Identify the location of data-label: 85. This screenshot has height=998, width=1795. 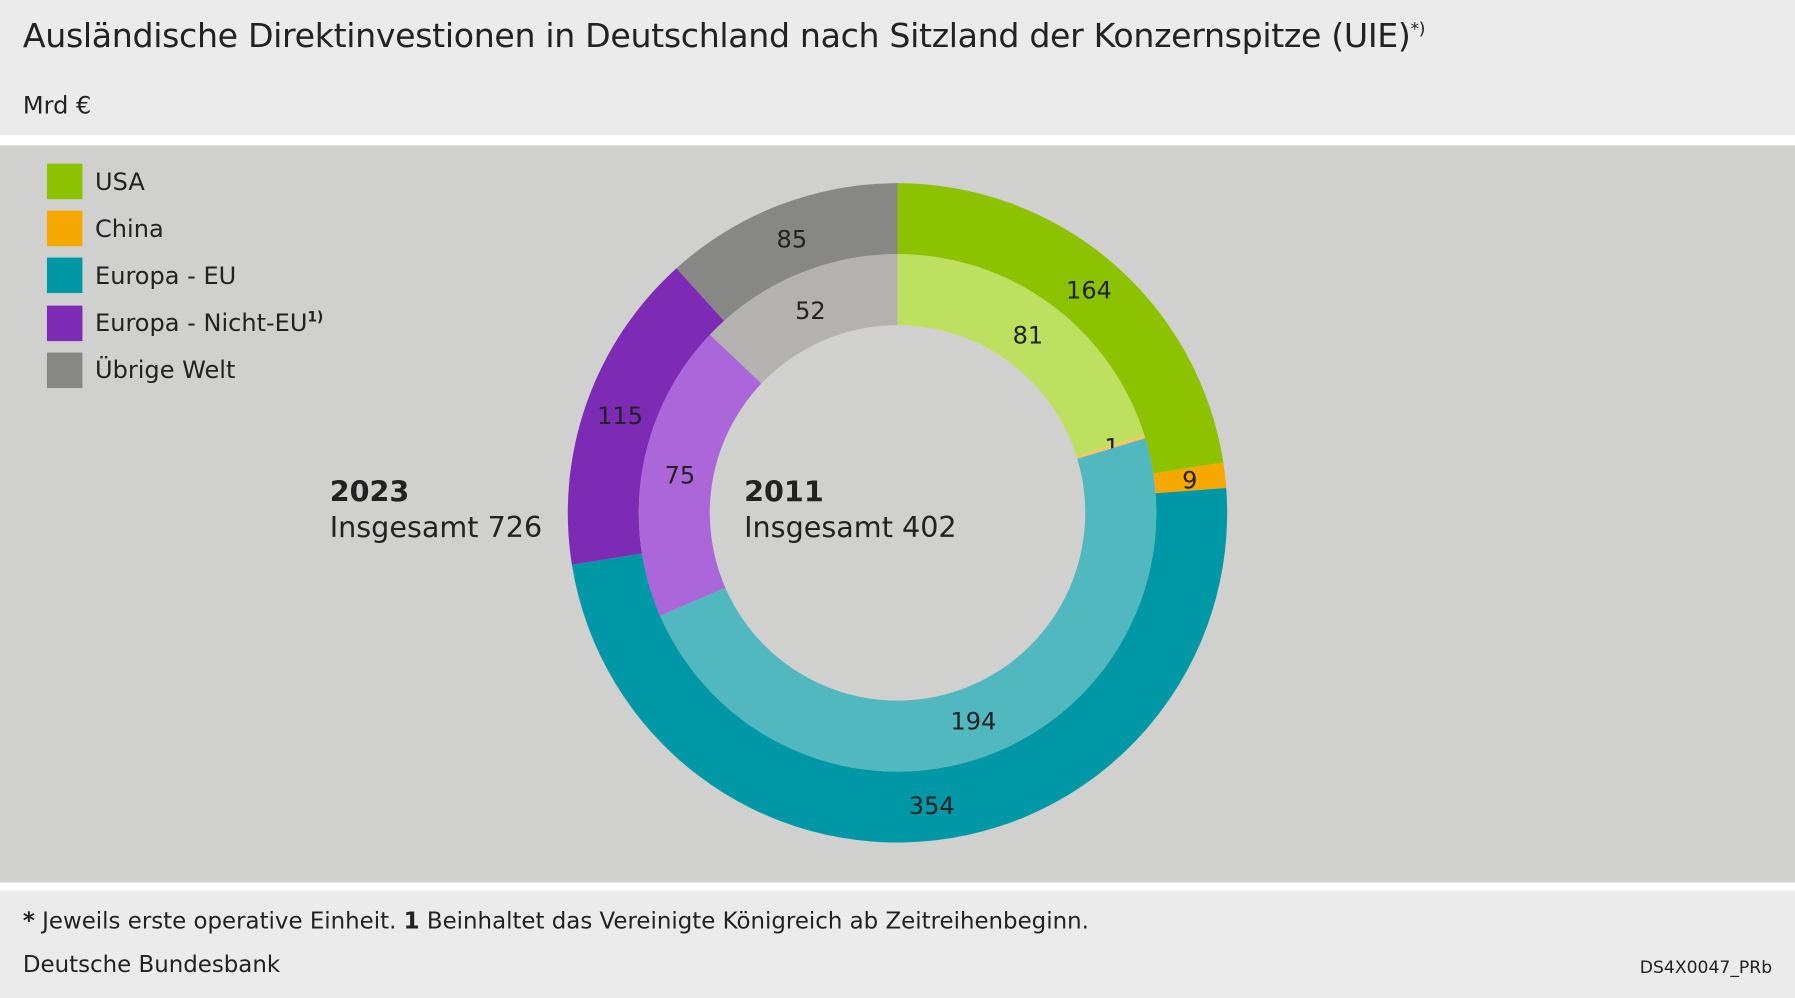
(792, 239).